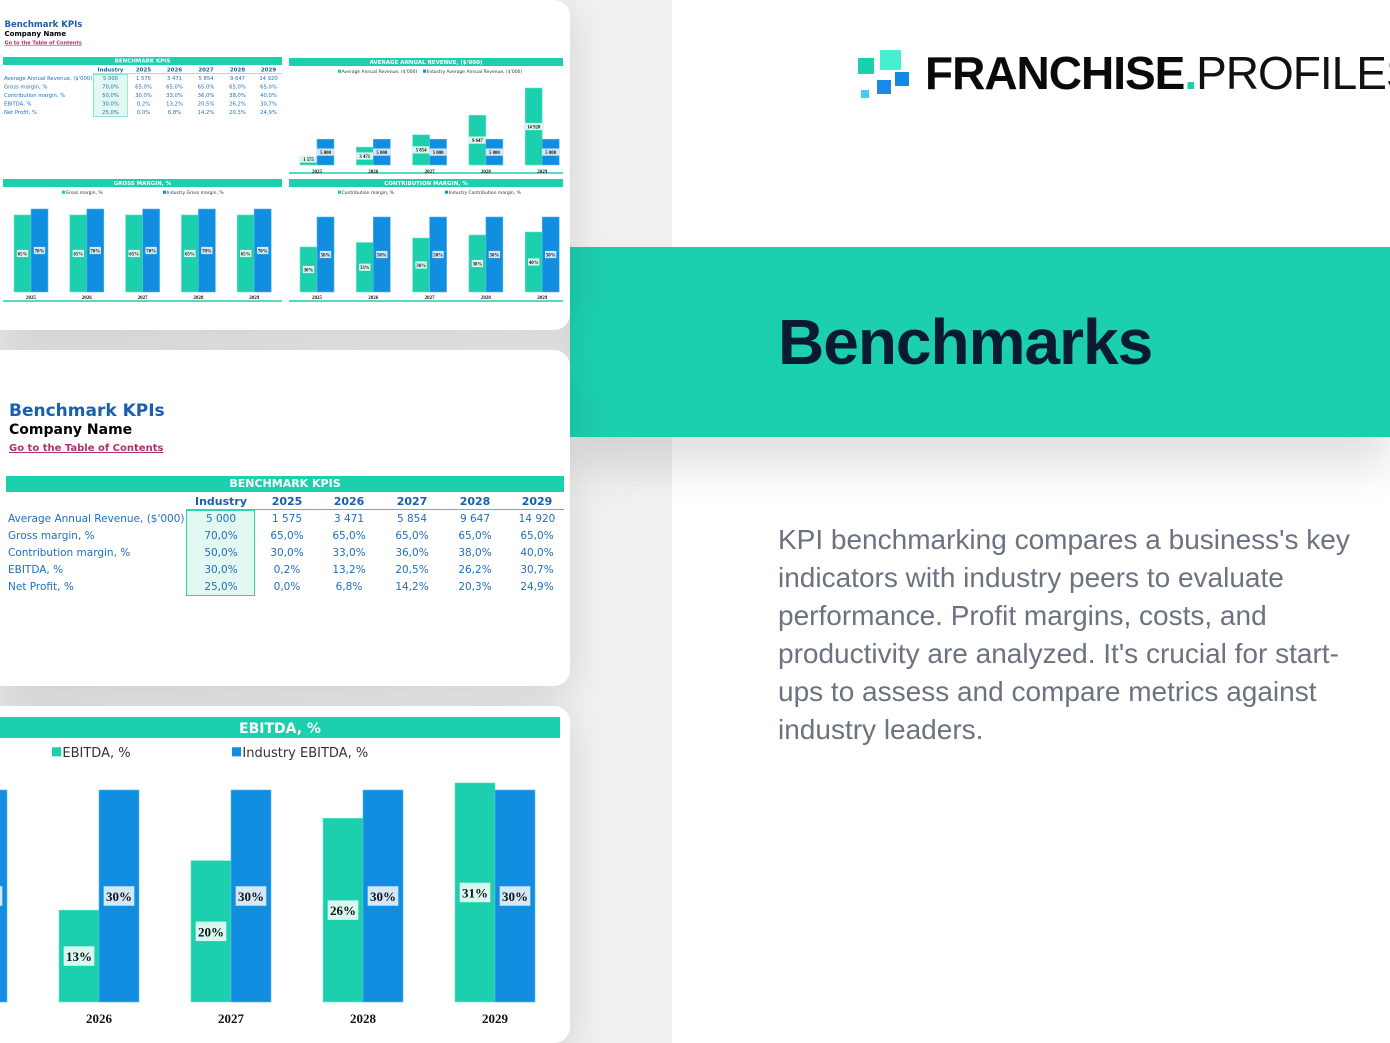  I want to click on legend-label: Industry Gross margin, %, so click(196, 193).